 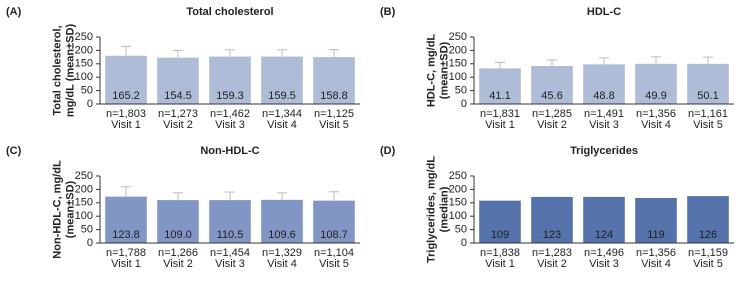 What do you see at coordinates (178, 114) in the screenshot?
I see `n-label: n=1,273` at bounding box center [178, 114].